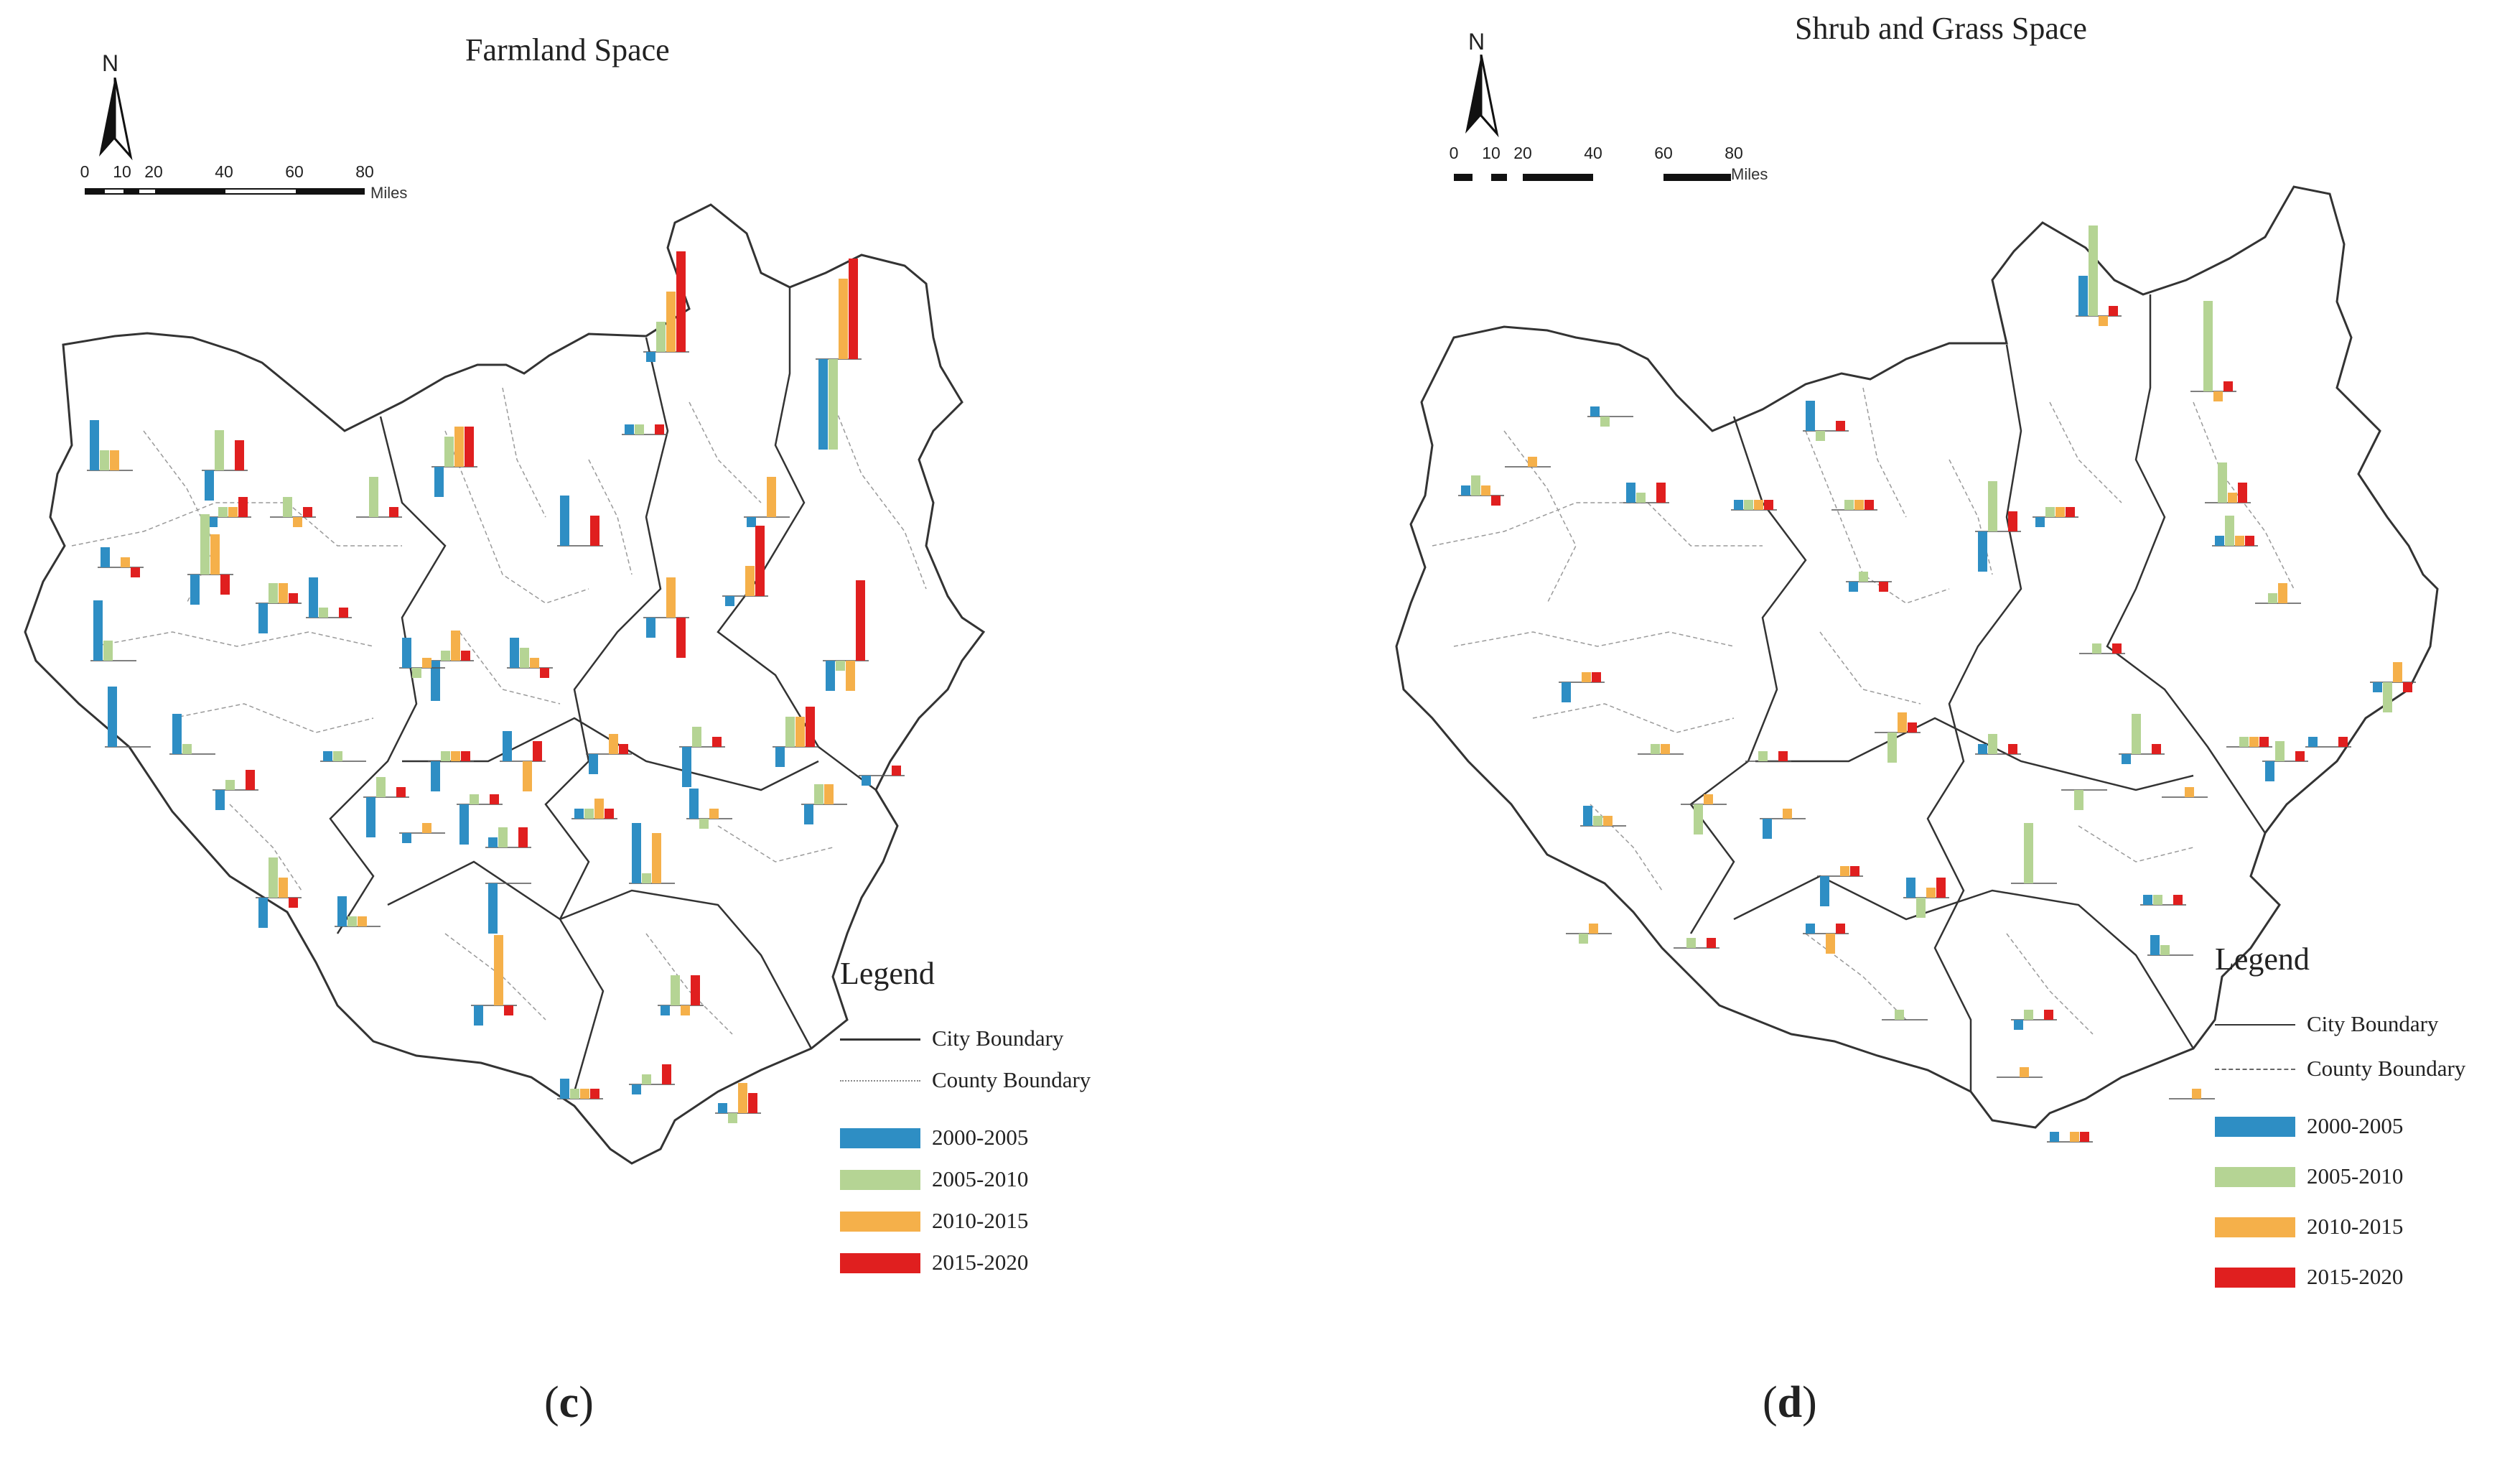 The image size is (2520, 1460). I want to click on city-boundary, so click(1978, 693).